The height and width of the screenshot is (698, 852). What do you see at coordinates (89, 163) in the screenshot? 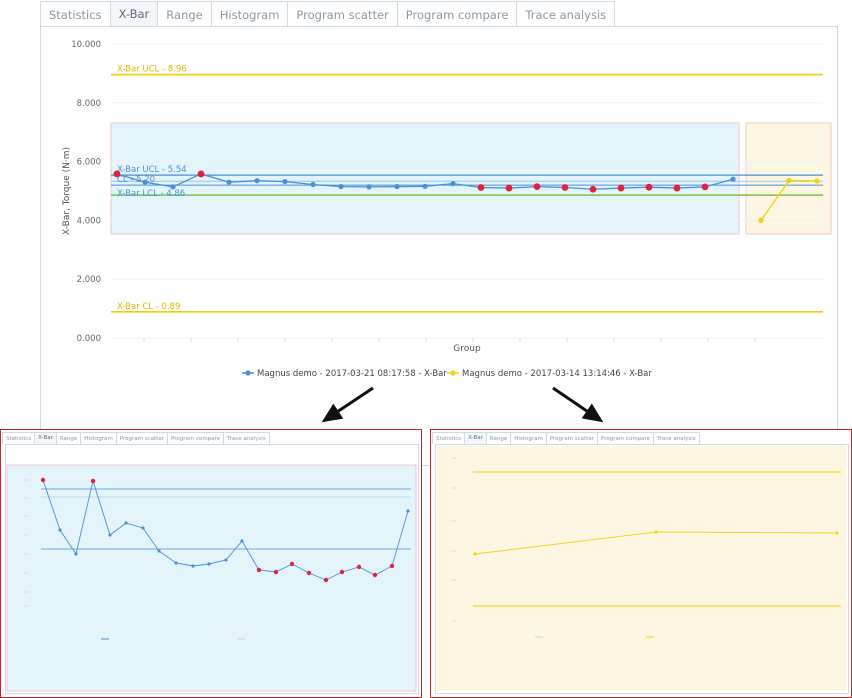
I see `y-tick-label: 6.000` at bounding box center [89, 163].